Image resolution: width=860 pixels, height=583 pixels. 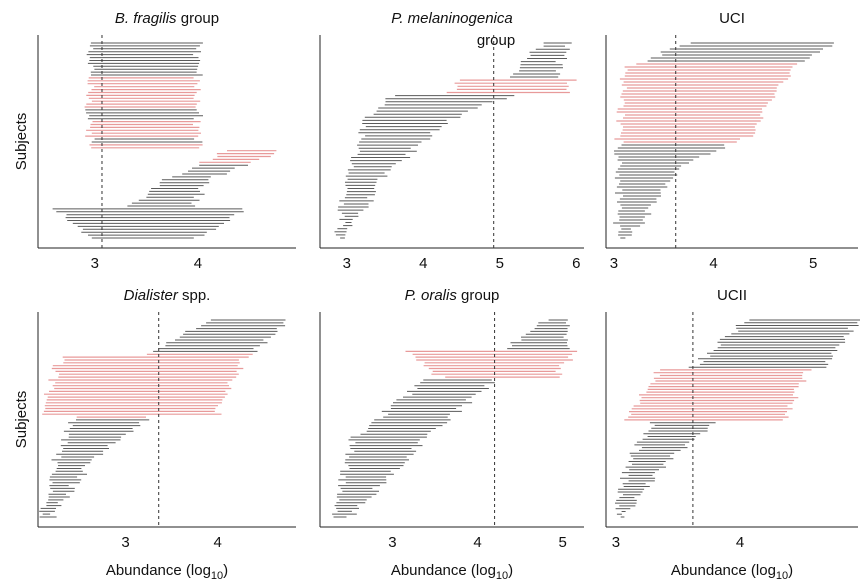 What do you see at coordinates (451, 18) in the screenshot?
I see `panel-title-part: P. melaninogenica` at bounding box center [451, 18].